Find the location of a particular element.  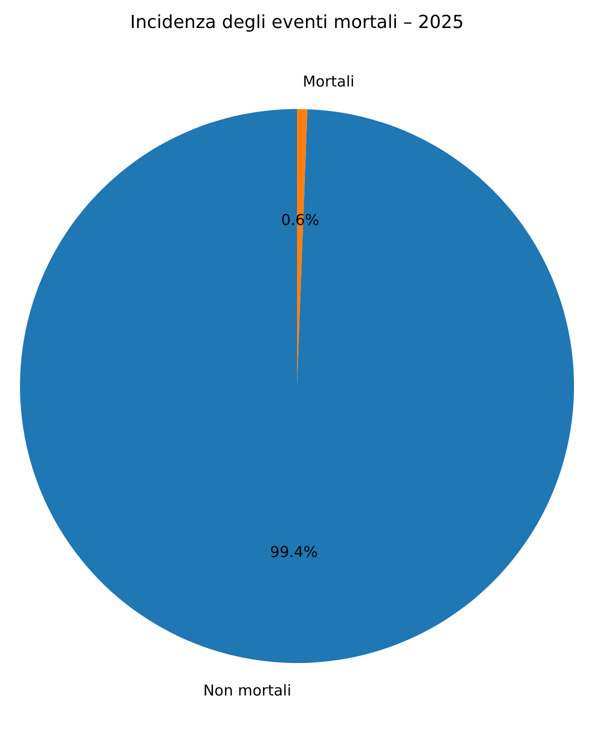

data-label: 99.4% is located at coordinates (294, 552).